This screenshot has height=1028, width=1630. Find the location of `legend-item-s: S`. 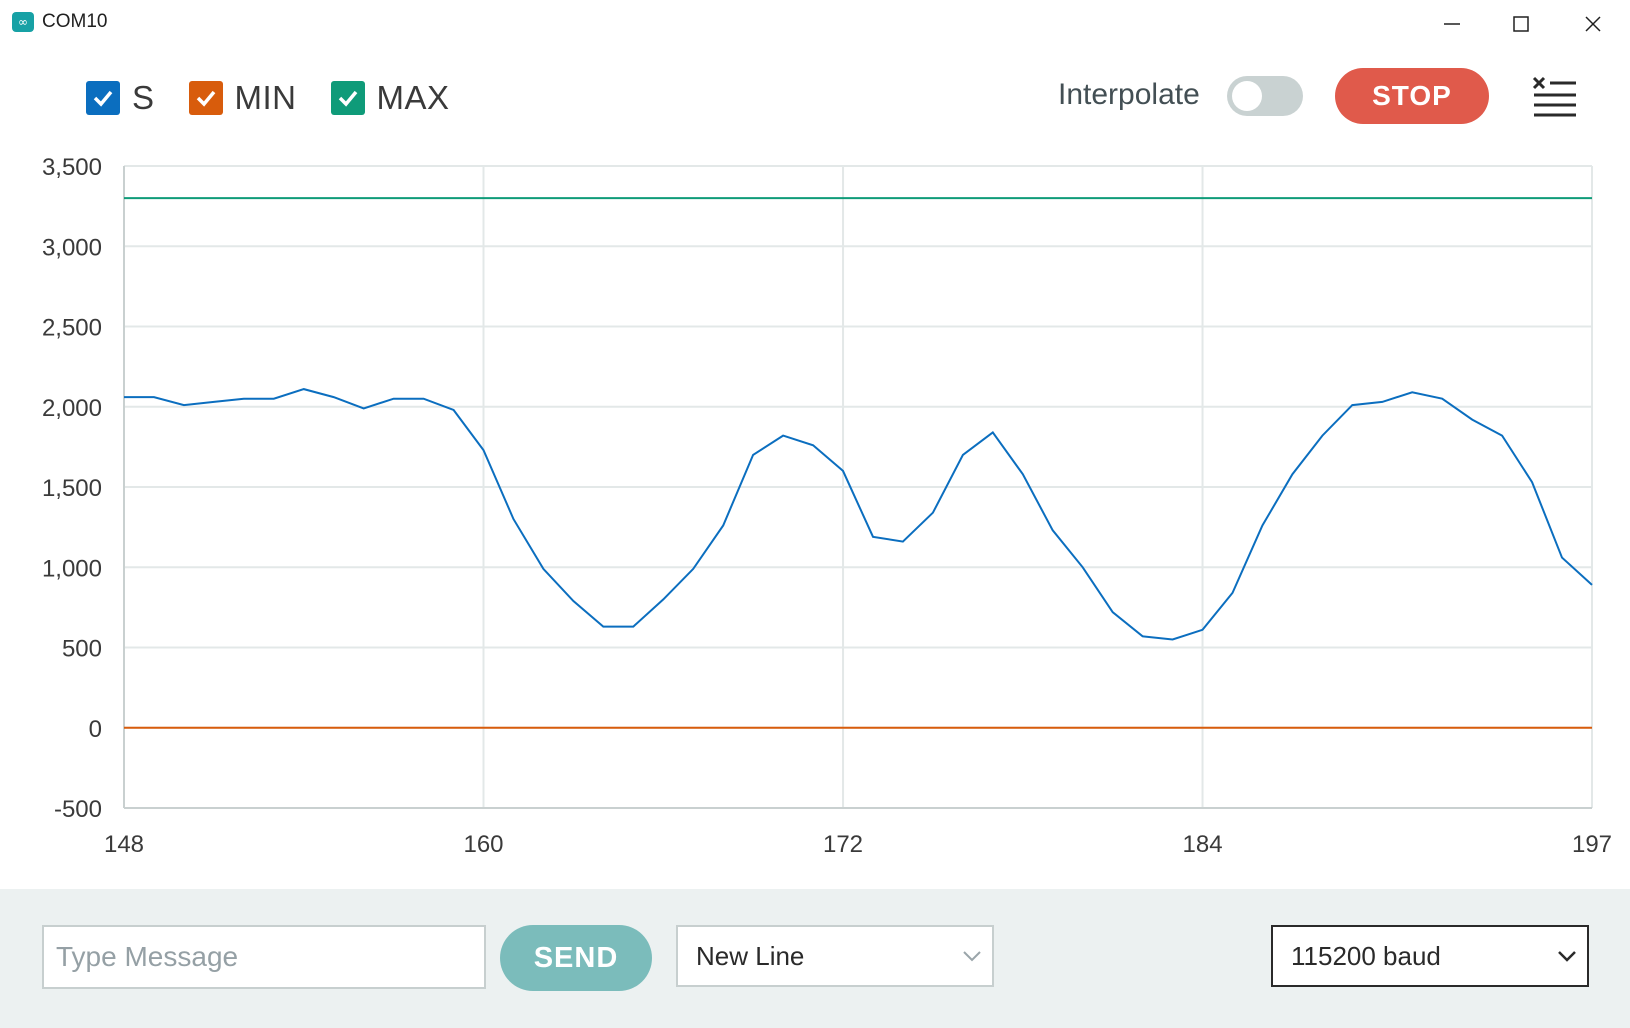

legend-item-s: S is located at coordinates (120, 98).